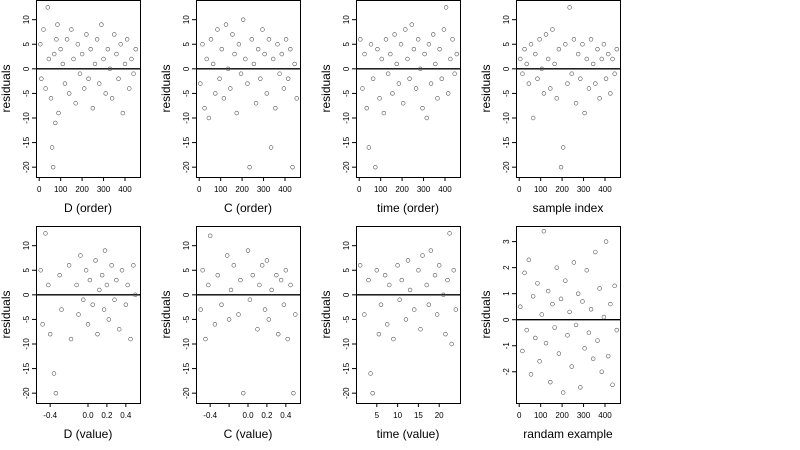 This screenshot has width=800, height=450. Describe the element at coordinates (541, 415) in the screenshot. I see `x-tick-label: 100` at that location.